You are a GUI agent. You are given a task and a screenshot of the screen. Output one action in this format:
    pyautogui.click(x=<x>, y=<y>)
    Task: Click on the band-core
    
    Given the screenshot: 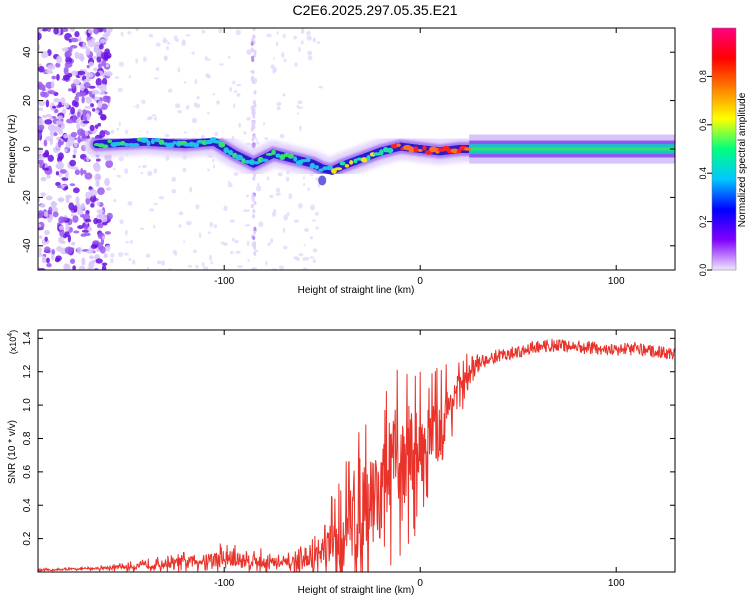 What is the action you would take?
    pyautogui.click(x=572, y=149)
    